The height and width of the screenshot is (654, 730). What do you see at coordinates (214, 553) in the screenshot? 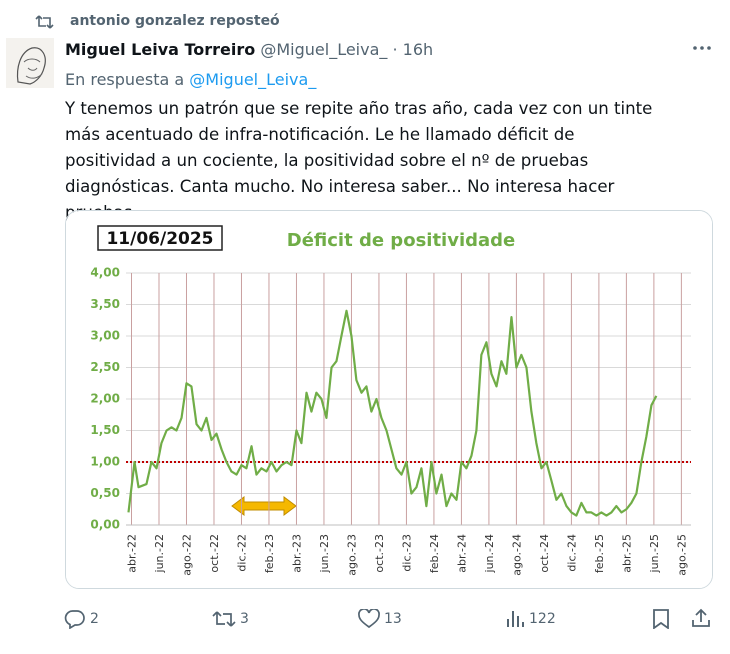
I see `x-tick-label: oct.-22` at bounding box center [214, 553].